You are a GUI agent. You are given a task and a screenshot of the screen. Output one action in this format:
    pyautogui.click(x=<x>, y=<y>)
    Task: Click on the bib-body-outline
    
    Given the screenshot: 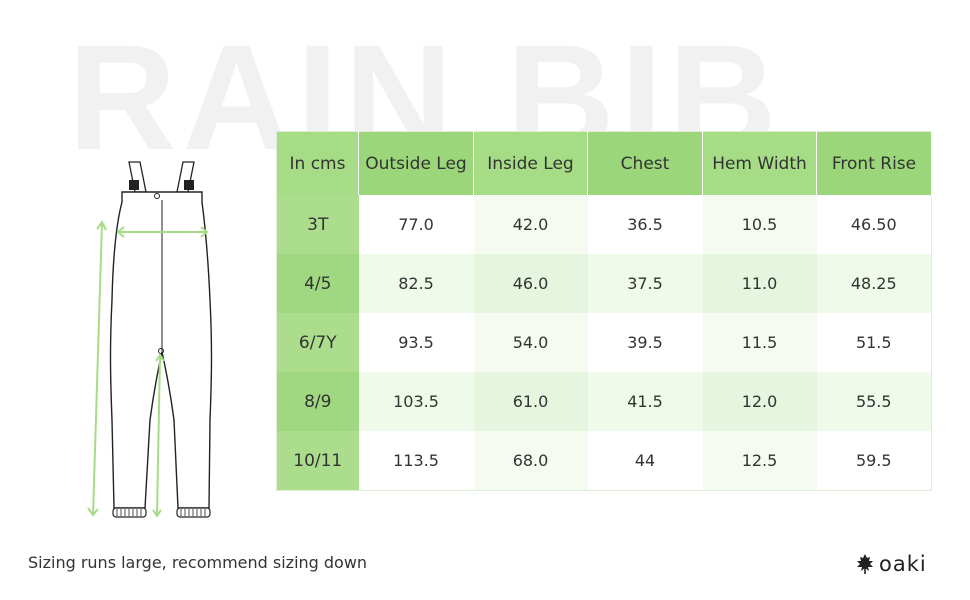 What is the action you would take?
    pyautogui.click(x=161, y=350)
    